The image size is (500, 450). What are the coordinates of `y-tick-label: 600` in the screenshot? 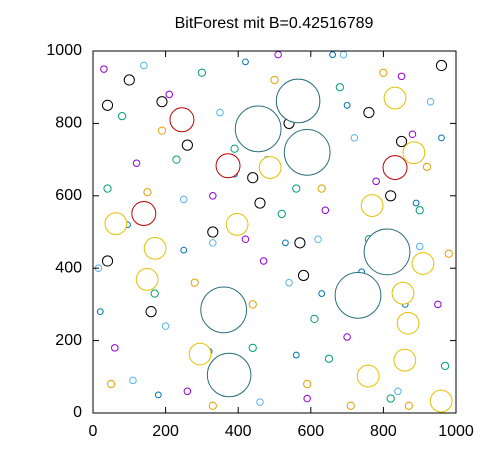 It's located at (68, 195).